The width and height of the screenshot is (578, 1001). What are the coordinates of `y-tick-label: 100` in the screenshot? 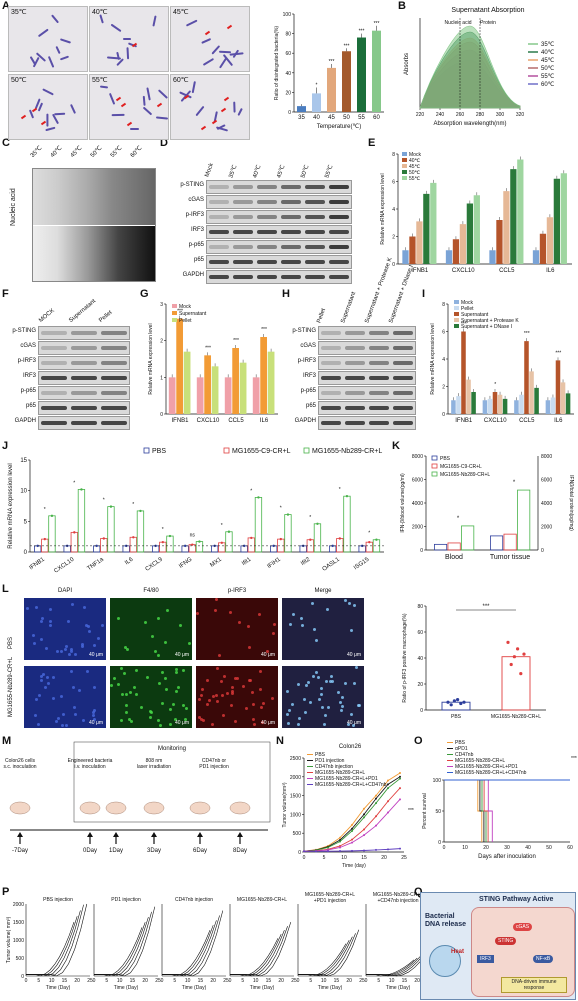 It's located at (287, 15).